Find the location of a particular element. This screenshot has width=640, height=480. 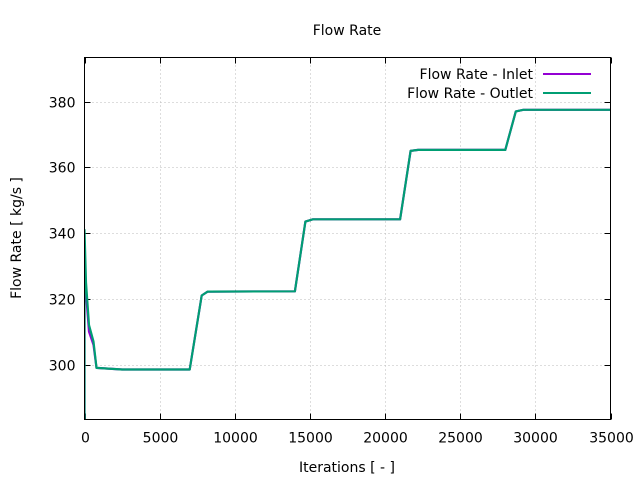

x-tick-label: 10000 is located at coordinates (235, 439).